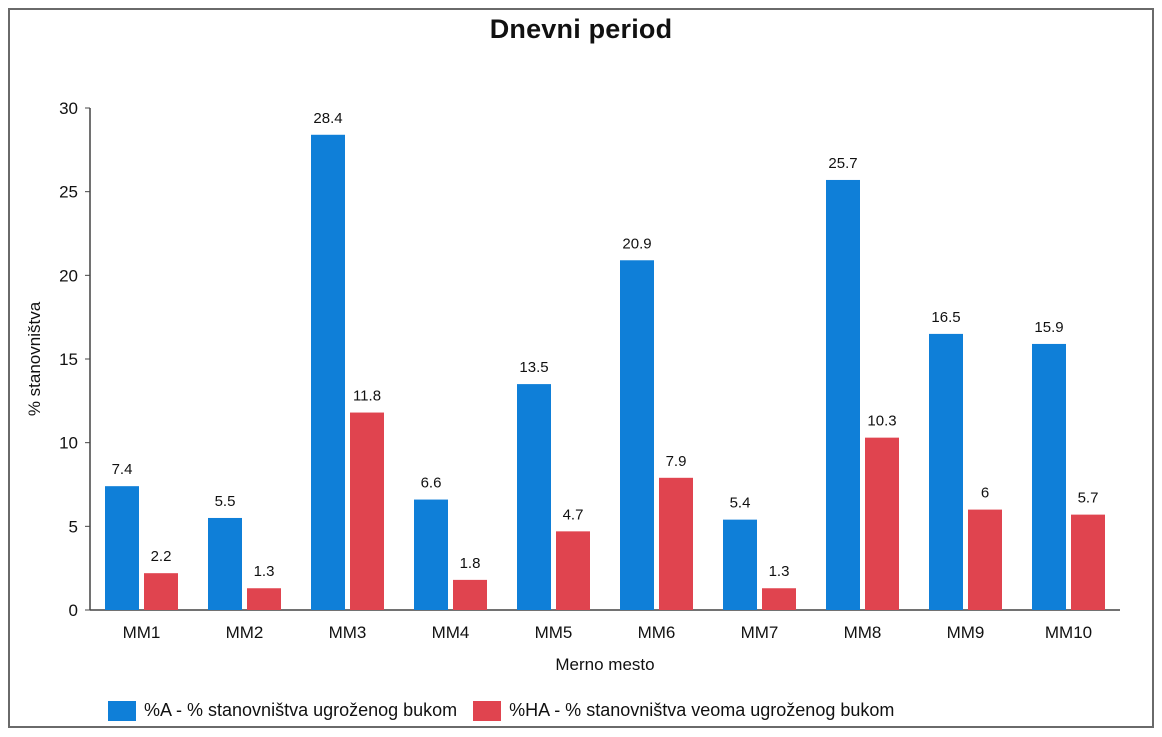 Image resolution: width=1162 pixels, height=737 pixels. Describe the element at coordinates (657, 632) in the screenshot. I see `x-tick-label: MM6` at that location.